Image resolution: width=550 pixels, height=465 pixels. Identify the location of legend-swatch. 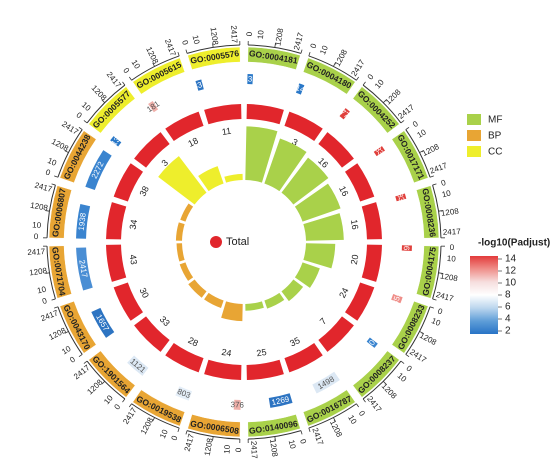
(474, 119).